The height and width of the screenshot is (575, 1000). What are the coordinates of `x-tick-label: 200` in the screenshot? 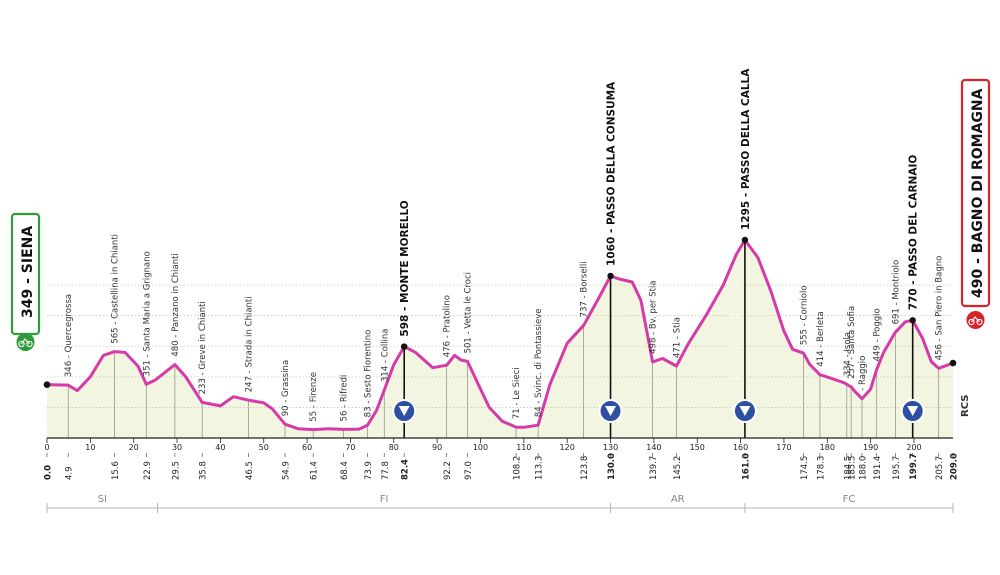 It's located at (913, 447).